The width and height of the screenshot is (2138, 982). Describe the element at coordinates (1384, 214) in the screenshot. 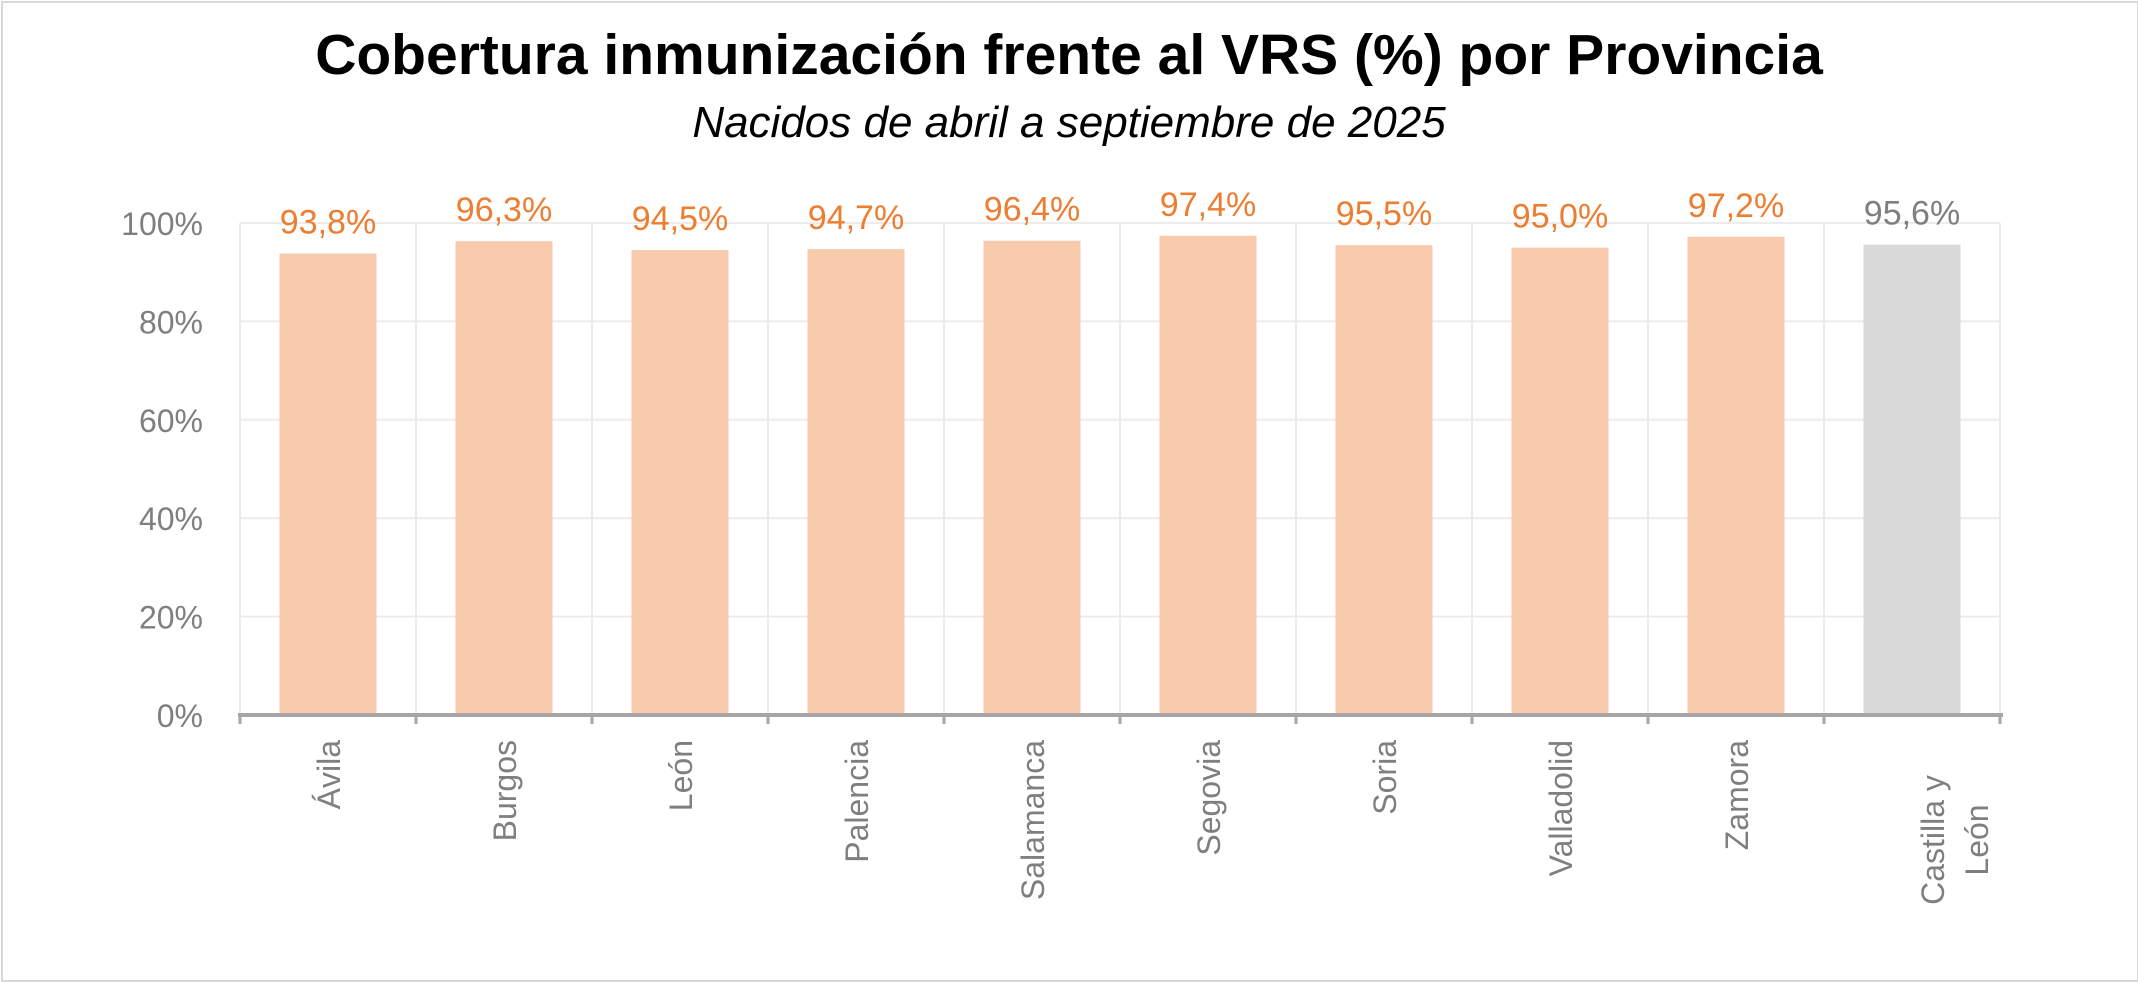

I see `data-label: 95,5%` at that location.